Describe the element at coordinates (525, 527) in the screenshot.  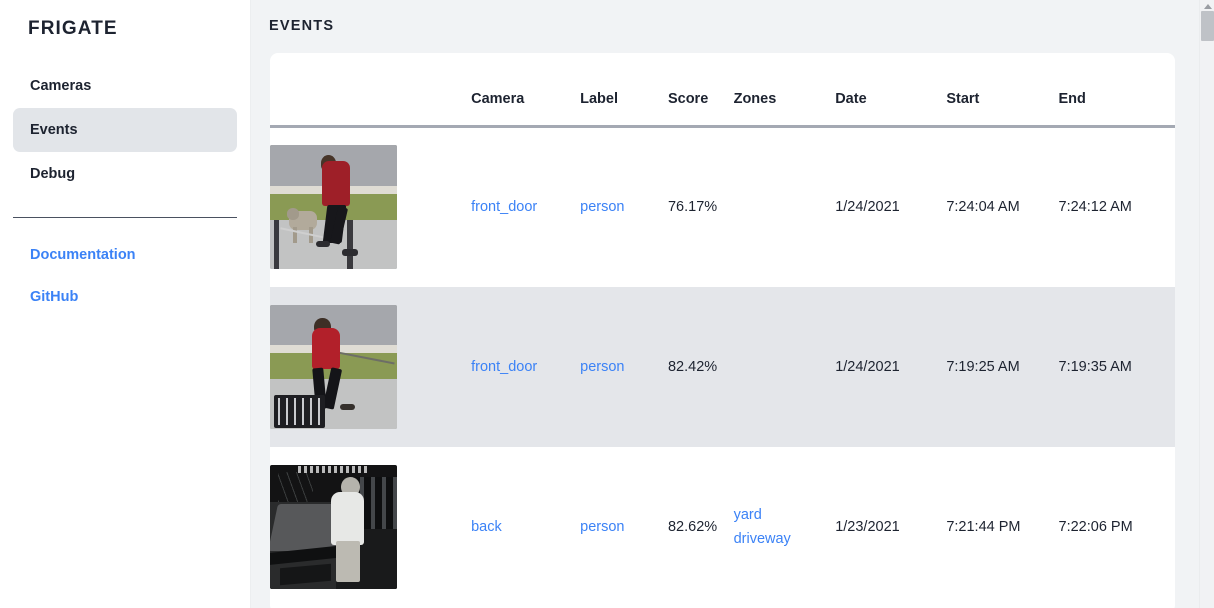
I see `event-camera-cell: back` at that location.